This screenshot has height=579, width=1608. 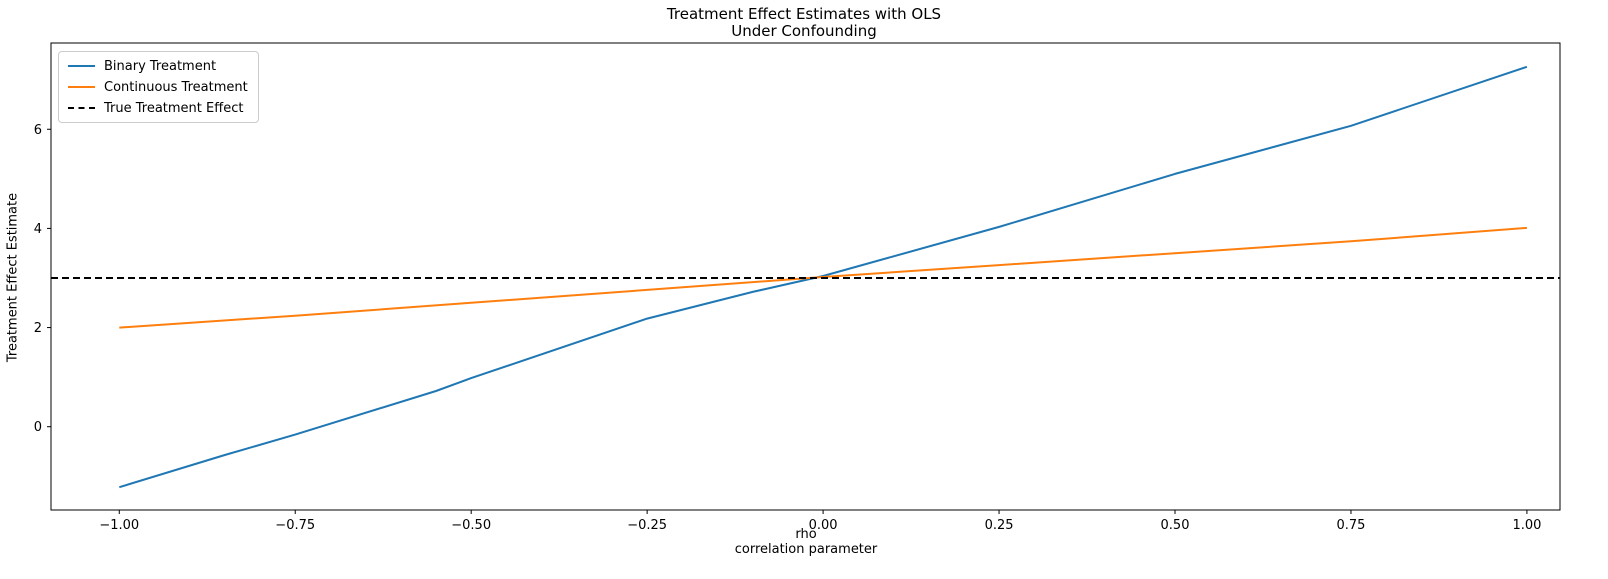 What do you see at coordinates (13, 277) in the screenshot?
I see `y-axis-label: Treatment Effect Estimate` at bounding box center [13, 277].